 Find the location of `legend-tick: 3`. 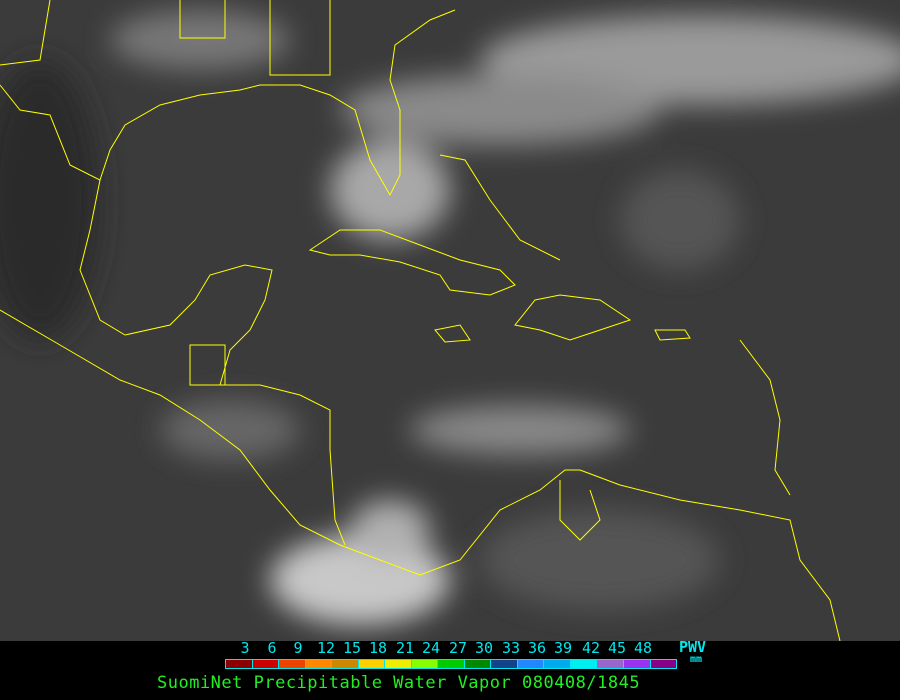

legend-tick: 3 is located at coordinates (245, 648).